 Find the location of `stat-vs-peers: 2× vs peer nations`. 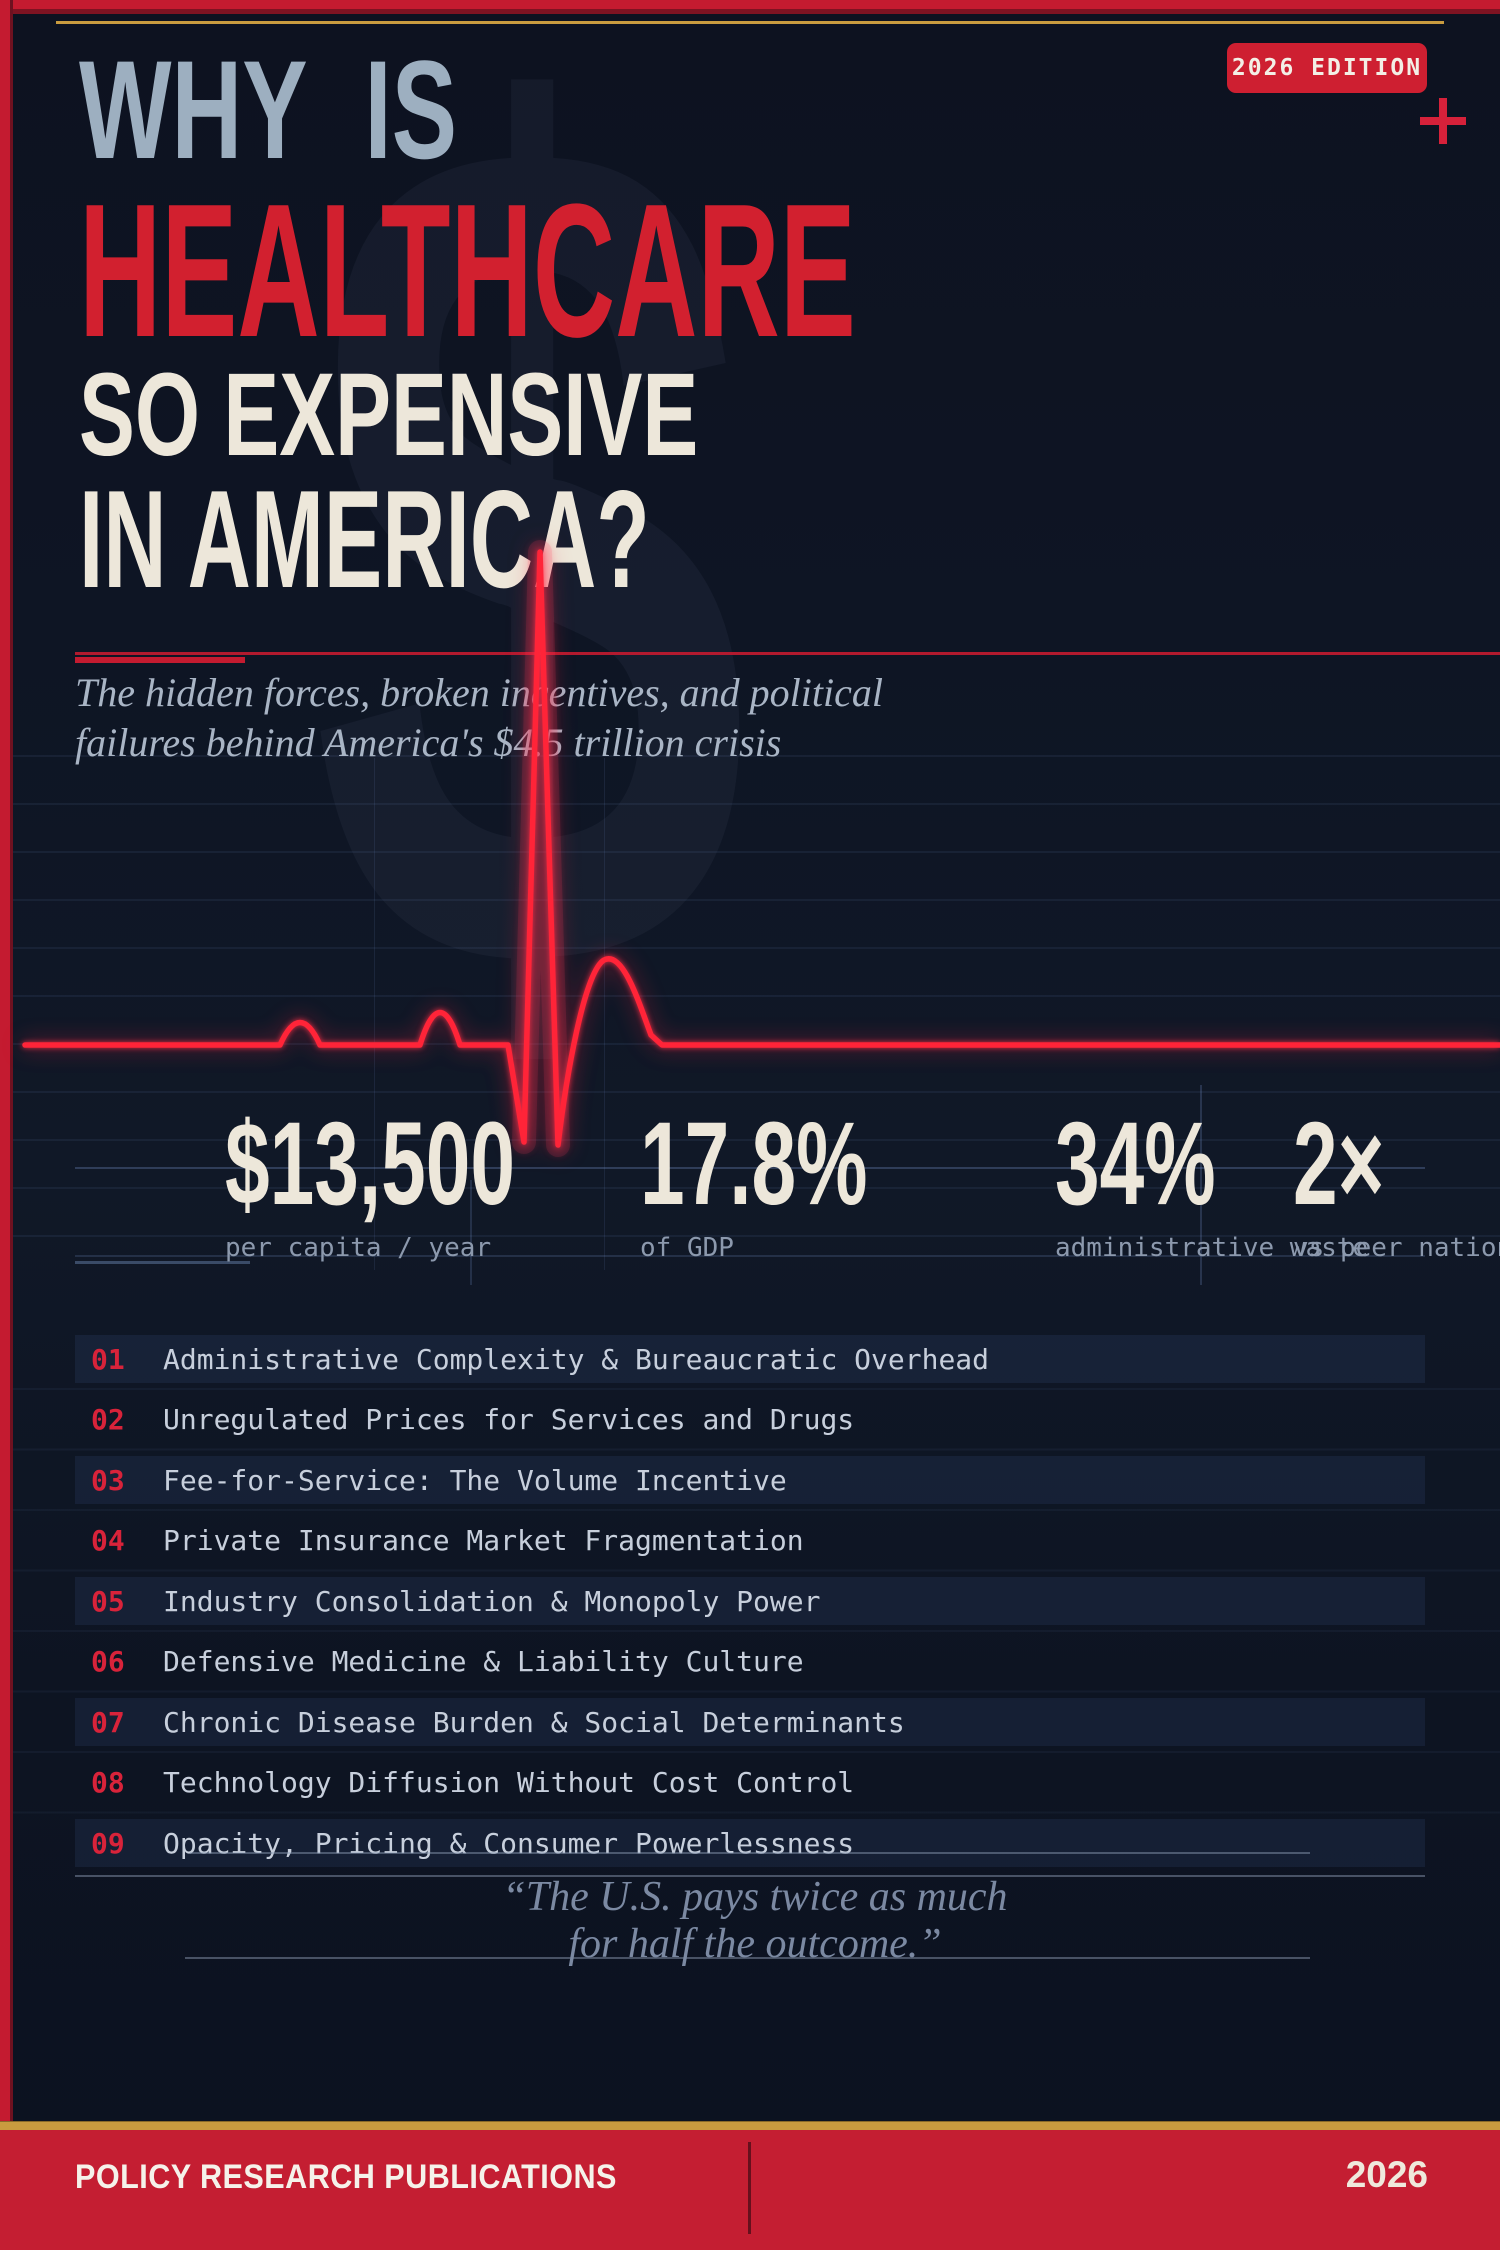

stat-vs-peers: 2× vs peer nations is located at coordinates (1396, 1184).